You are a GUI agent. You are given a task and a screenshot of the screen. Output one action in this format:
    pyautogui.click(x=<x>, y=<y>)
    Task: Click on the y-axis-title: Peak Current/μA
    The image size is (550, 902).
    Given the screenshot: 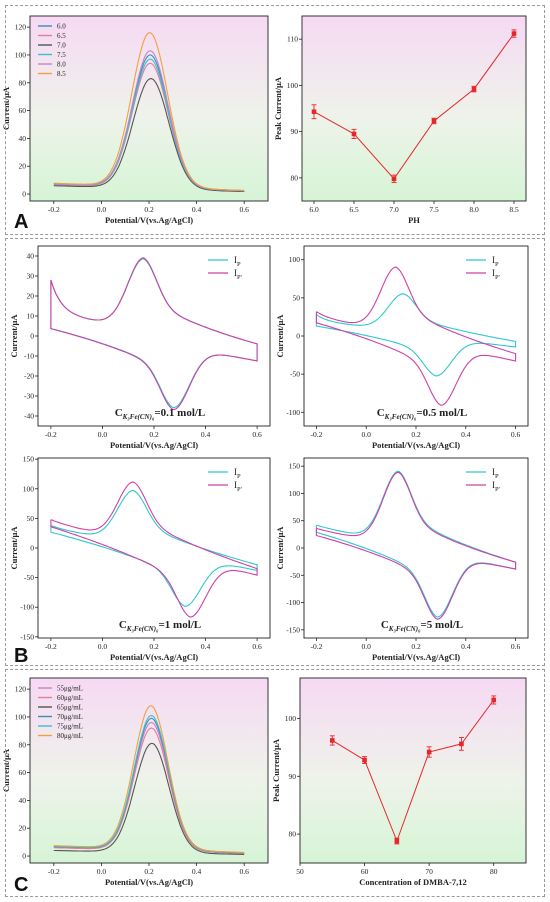 What is the action you would take?
    pyautogui.click(x=278, y=108)
    